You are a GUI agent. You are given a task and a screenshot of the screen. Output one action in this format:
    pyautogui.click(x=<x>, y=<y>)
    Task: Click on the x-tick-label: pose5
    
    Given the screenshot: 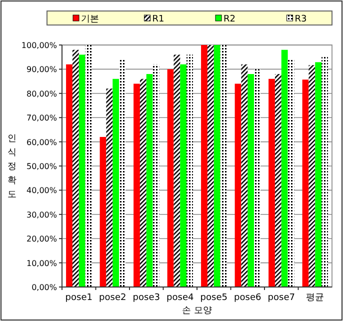 What is the action you would take?
    pyautogui.click(x=214, y=298)
    